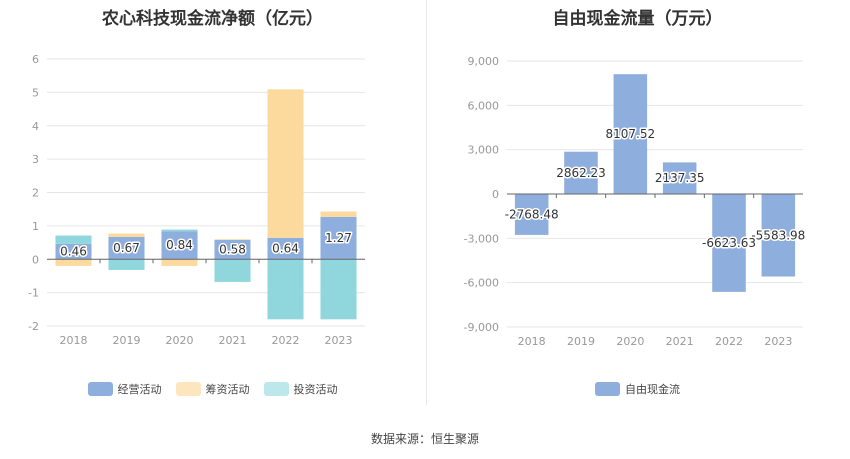 This screenshot has width=850, height=459. I want to click on bar-经营活动-2020, so click(179, 245).